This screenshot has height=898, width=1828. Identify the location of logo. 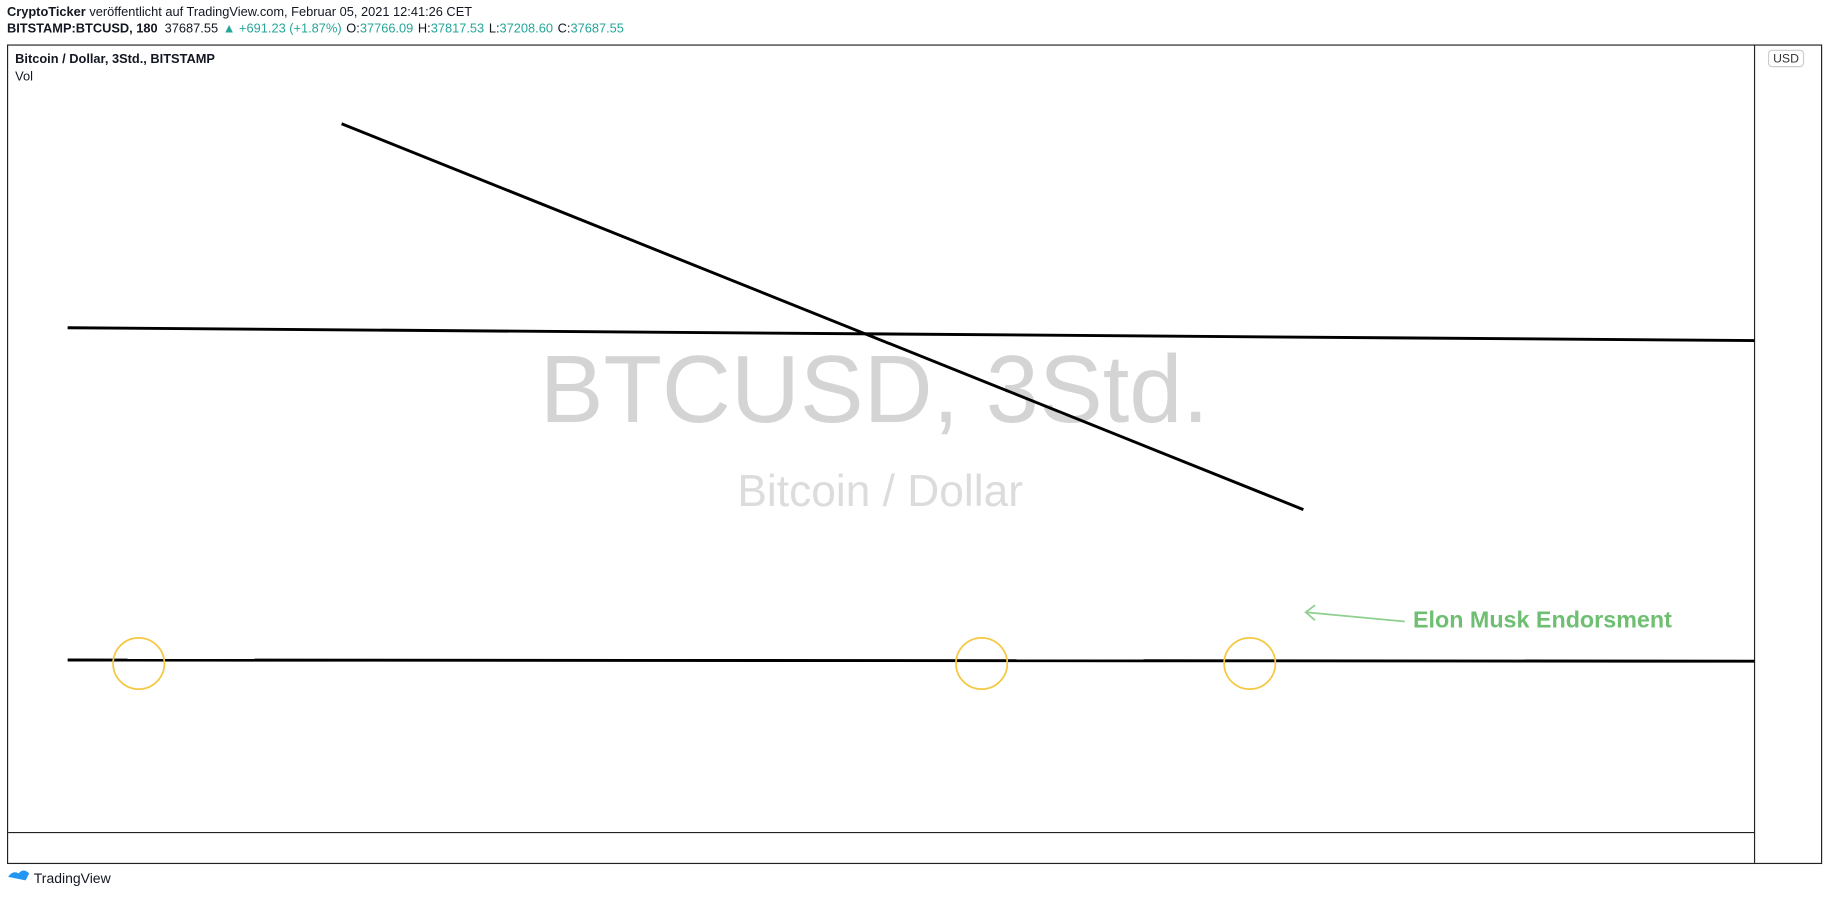
(19, 875).